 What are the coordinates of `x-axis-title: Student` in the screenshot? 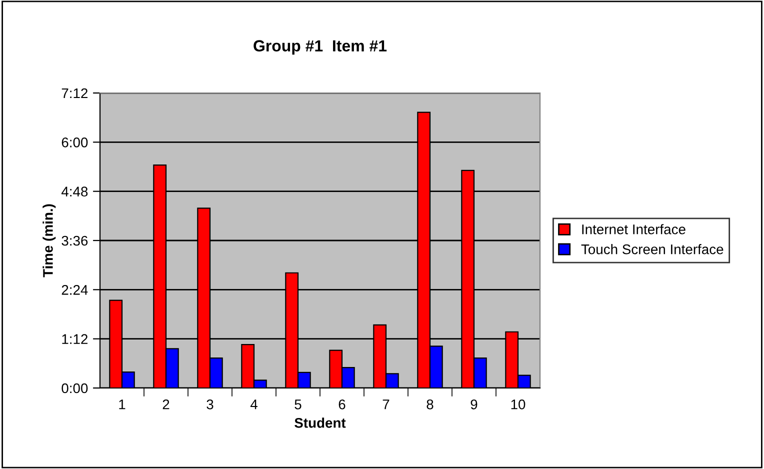 It's located at (320, 423).